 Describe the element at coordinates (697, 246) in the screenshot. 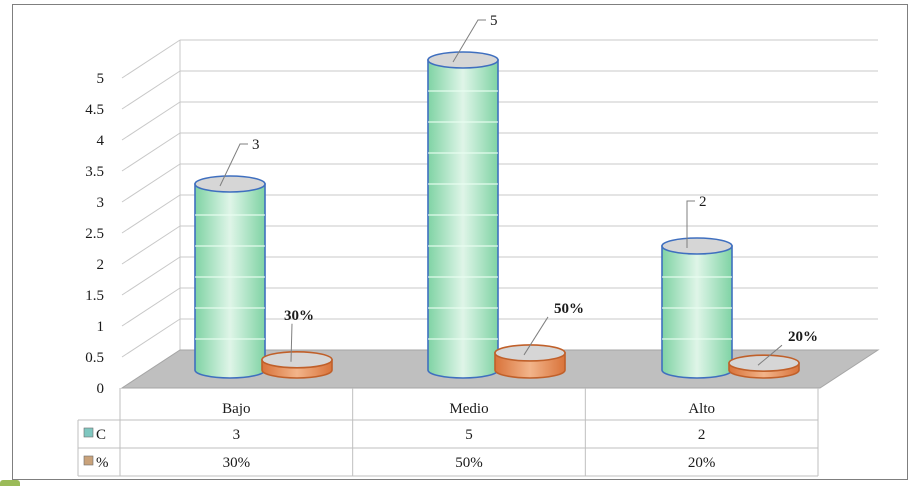

I see `bar-c-alto-top` at that location.